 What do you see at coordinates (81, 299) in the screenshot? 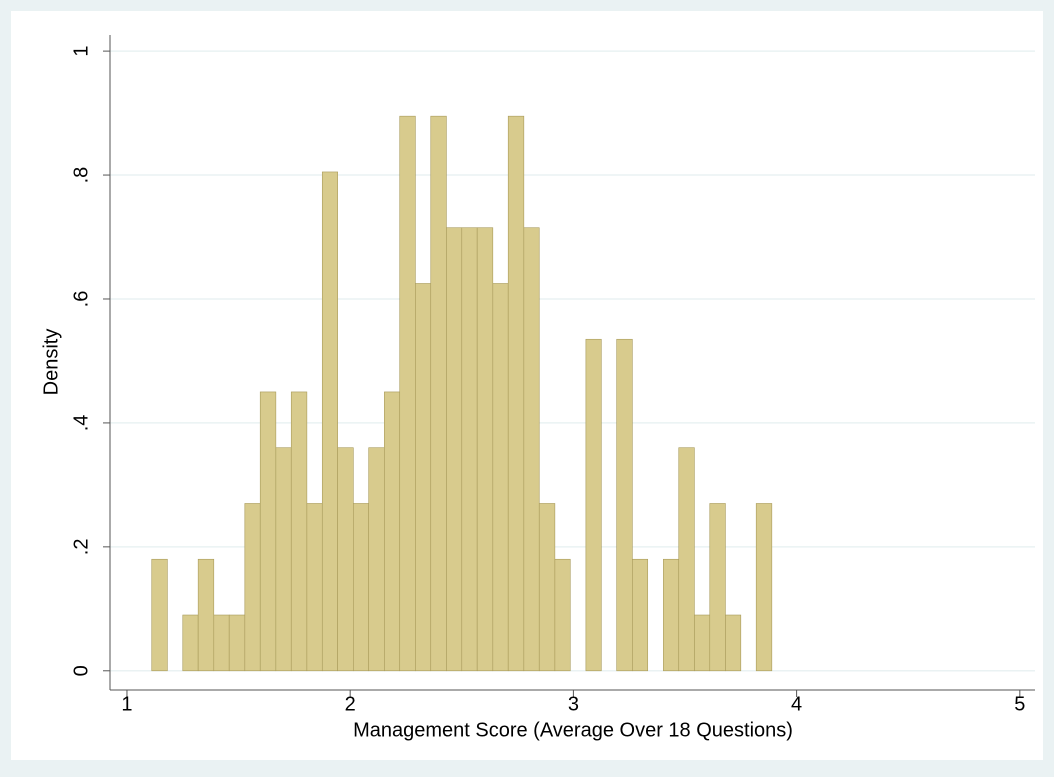
I see `y-tick-label: .6` at bounding box center [81, 299].